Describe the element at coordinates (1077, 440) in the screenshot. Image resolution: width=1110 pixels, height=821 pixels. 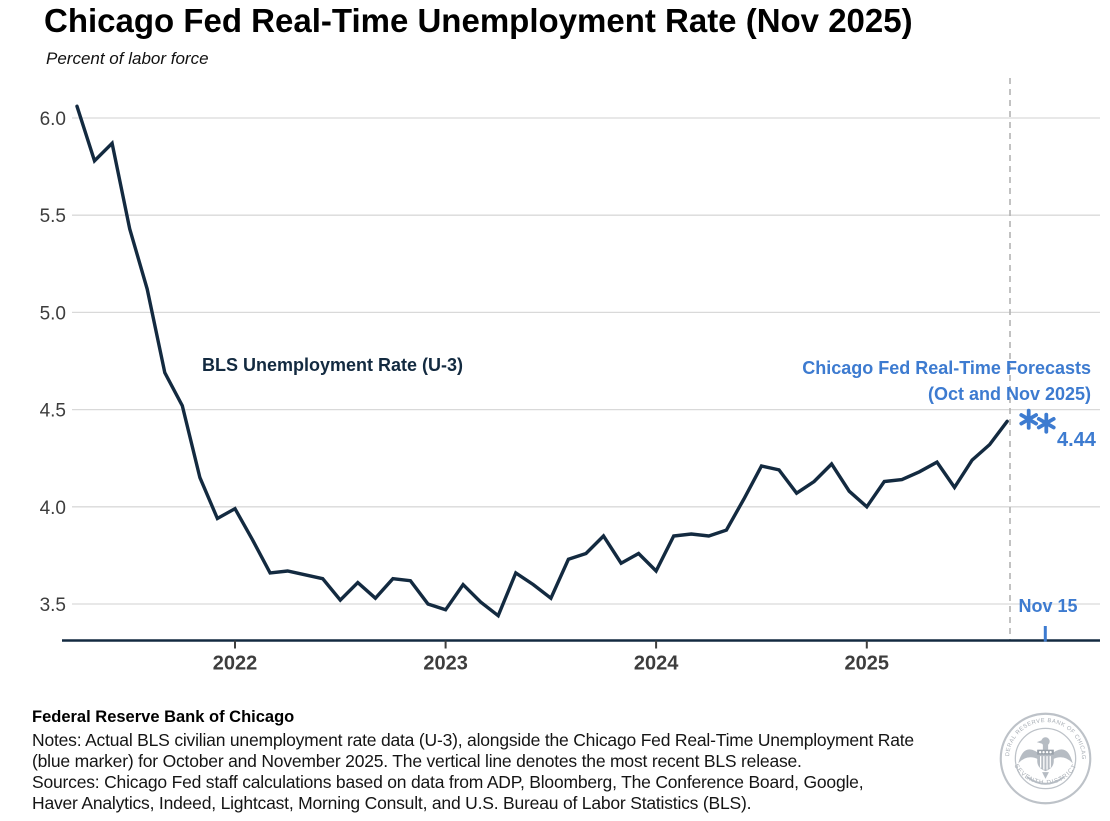
I see `forecast-value-label: 4.44` at that location.